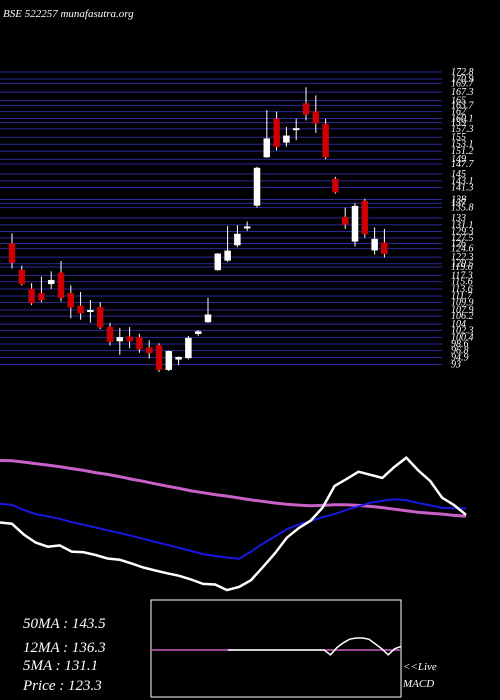 This screenshot has height=700, width=500. I want to click on y-tick-label: 113.6, so click(462, 289).